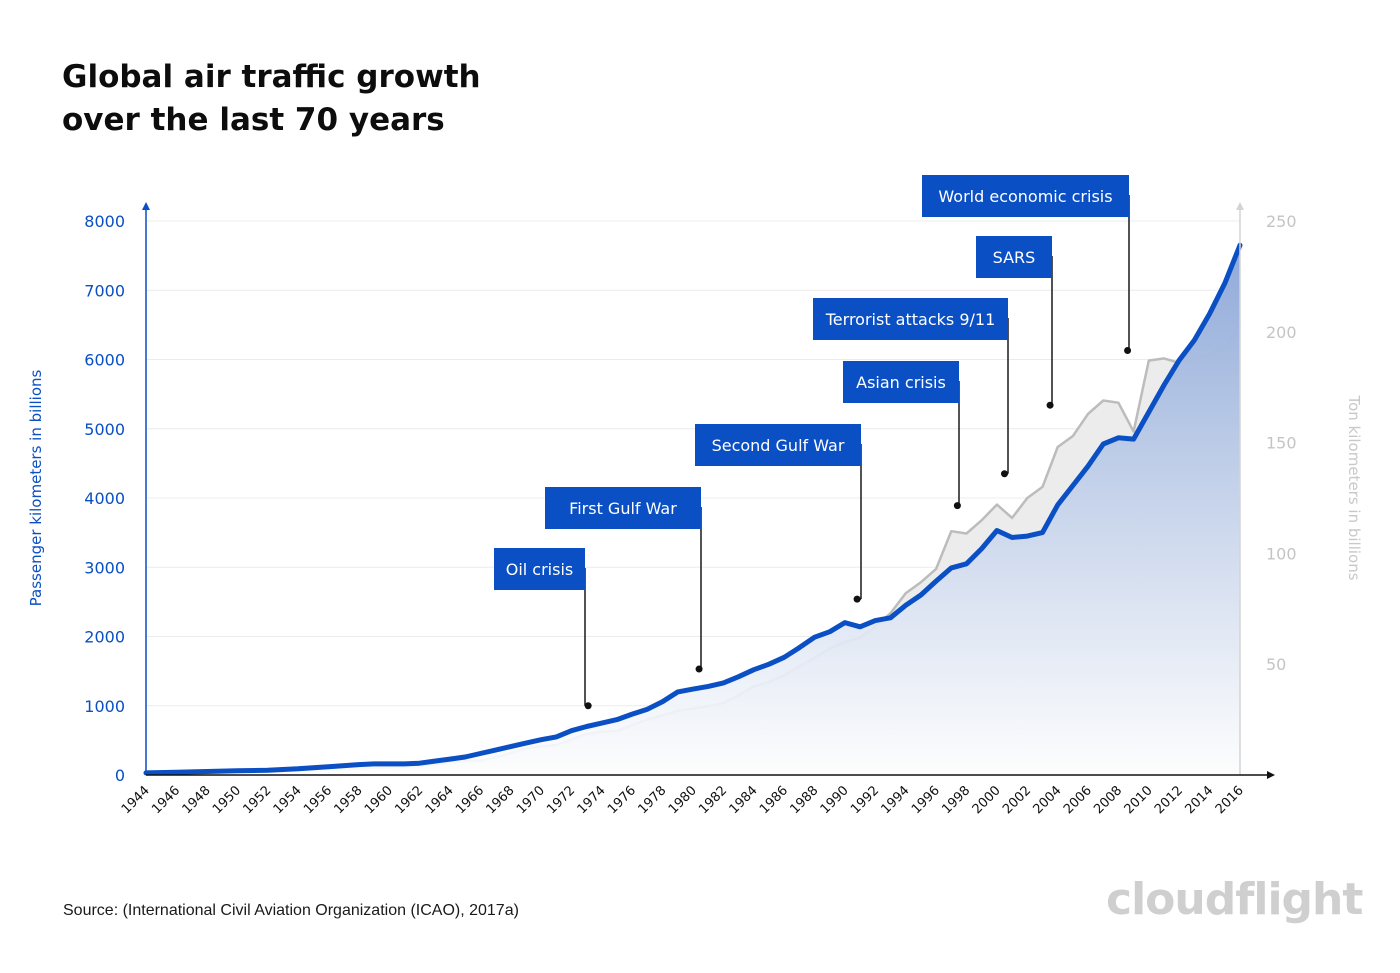 The width and height of the screenshot is (1400, 973). Describe the element at coordinates (166, 800) in the screenshot. I see `x-tick-label-1: 1946` at that location.